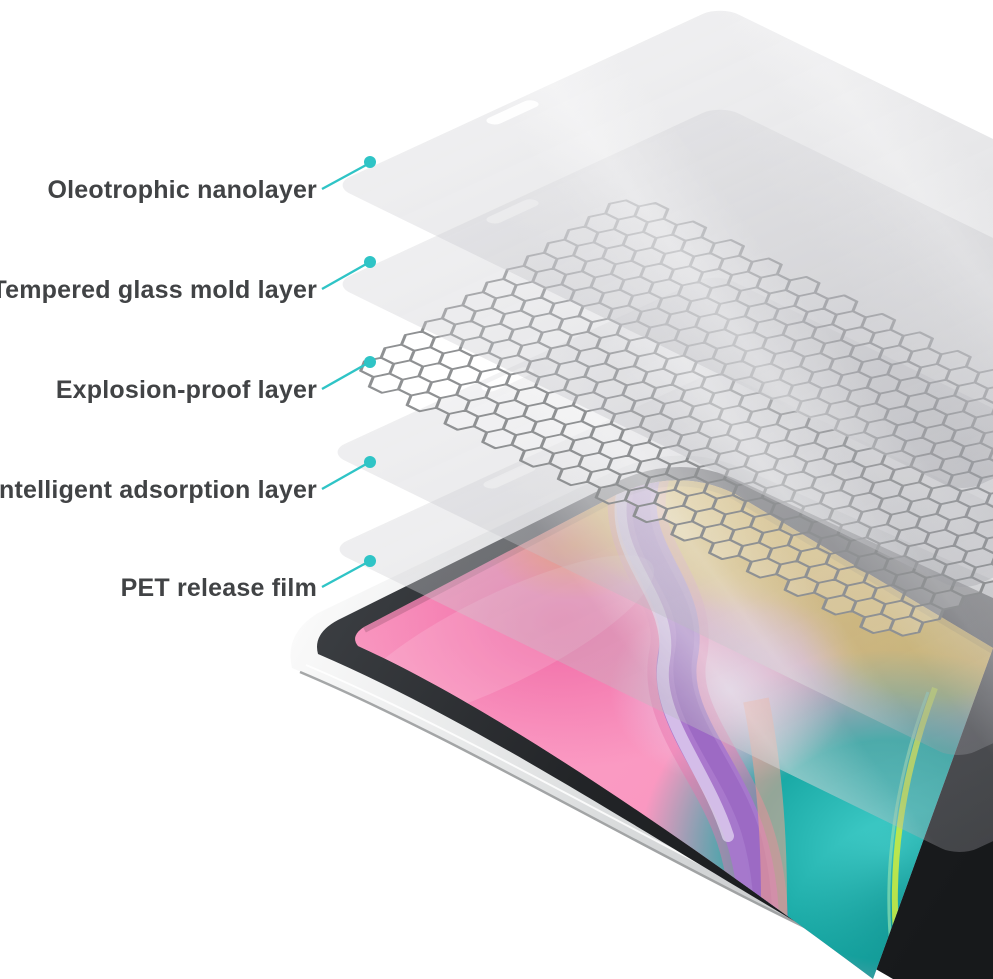 The width and height of the screenshot is (993, 979). I want to click on wallpaper-ribbon, so click(698, 729).